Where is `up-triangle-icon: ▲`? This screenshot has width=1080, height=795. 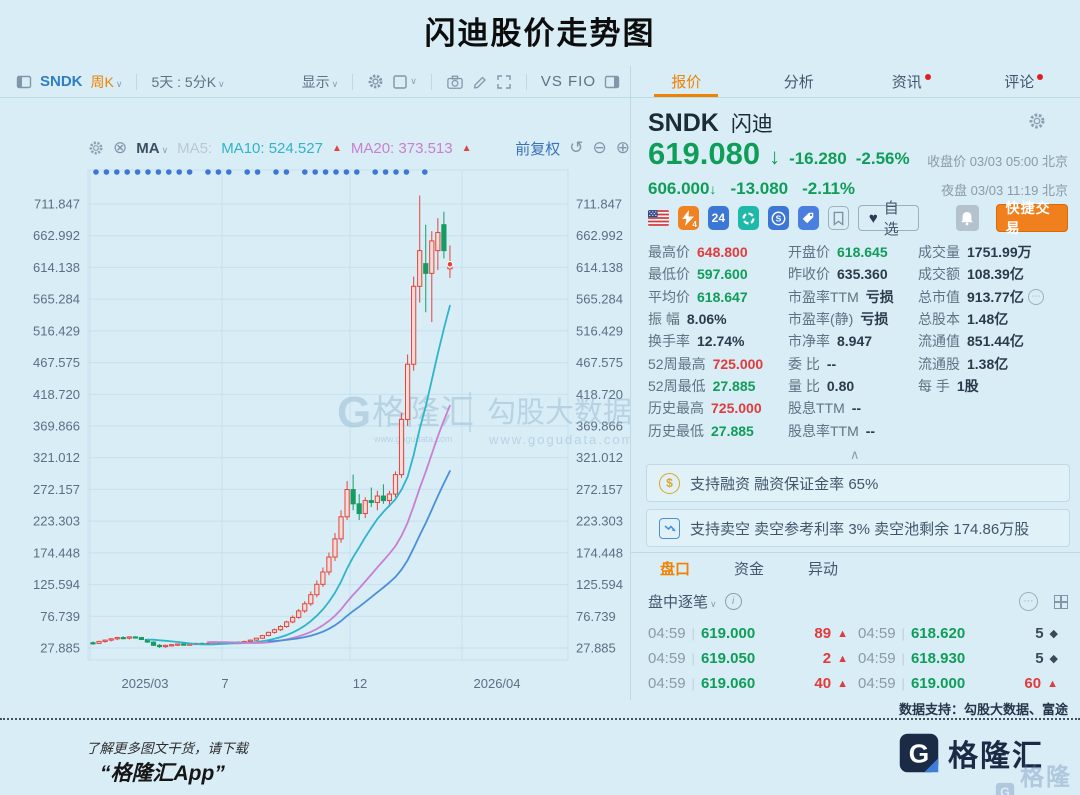
up-triangle-icon: ▲ is located at coordinates (842, 683).